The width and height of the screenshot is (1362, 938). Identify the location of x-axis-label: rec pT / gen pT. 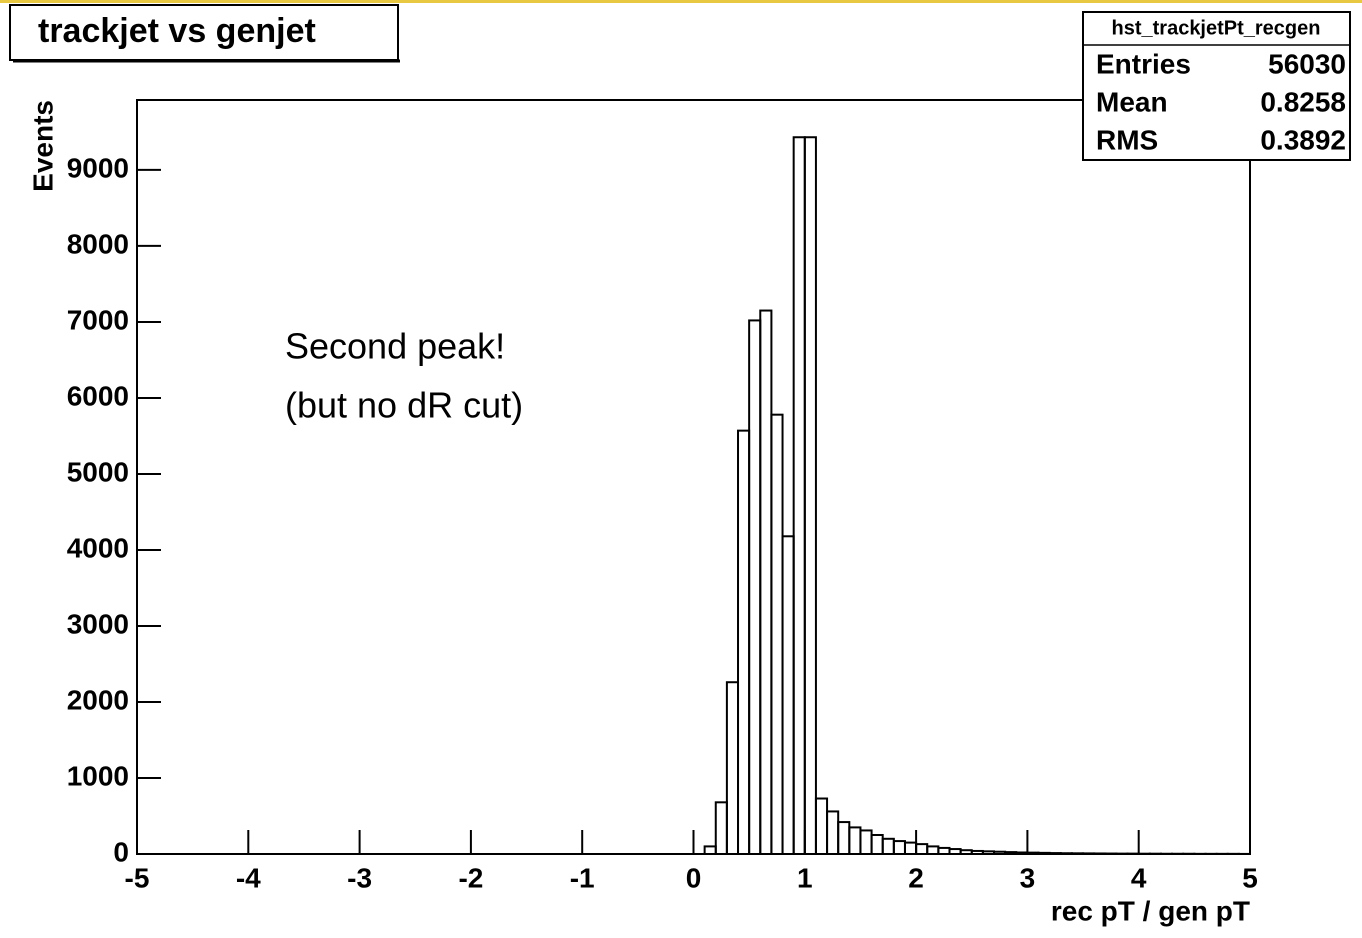
(1150, 910).